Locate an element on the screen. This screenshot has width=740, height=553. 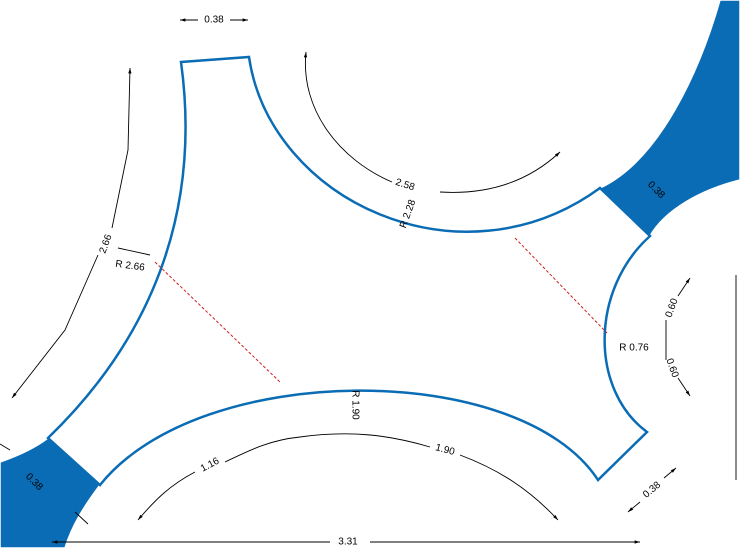
dimension-label: 1.16 is located at coordinates (210, 464).